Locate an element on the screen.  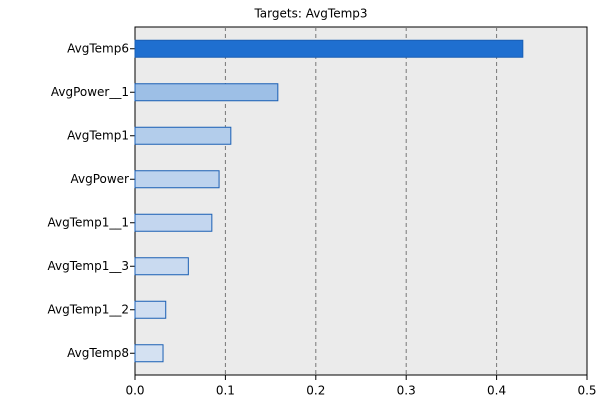
x-tick-label: 0.3 is located at coordinates (406, 391).